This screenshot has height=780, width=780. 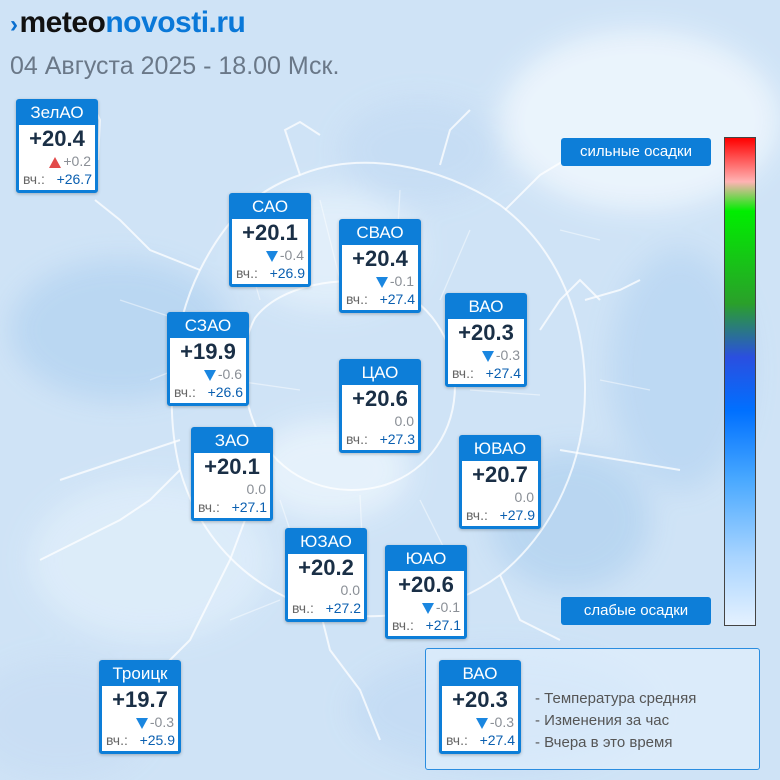 I want to click on hour-change-value: -0.6, so click(x=229, y=374).